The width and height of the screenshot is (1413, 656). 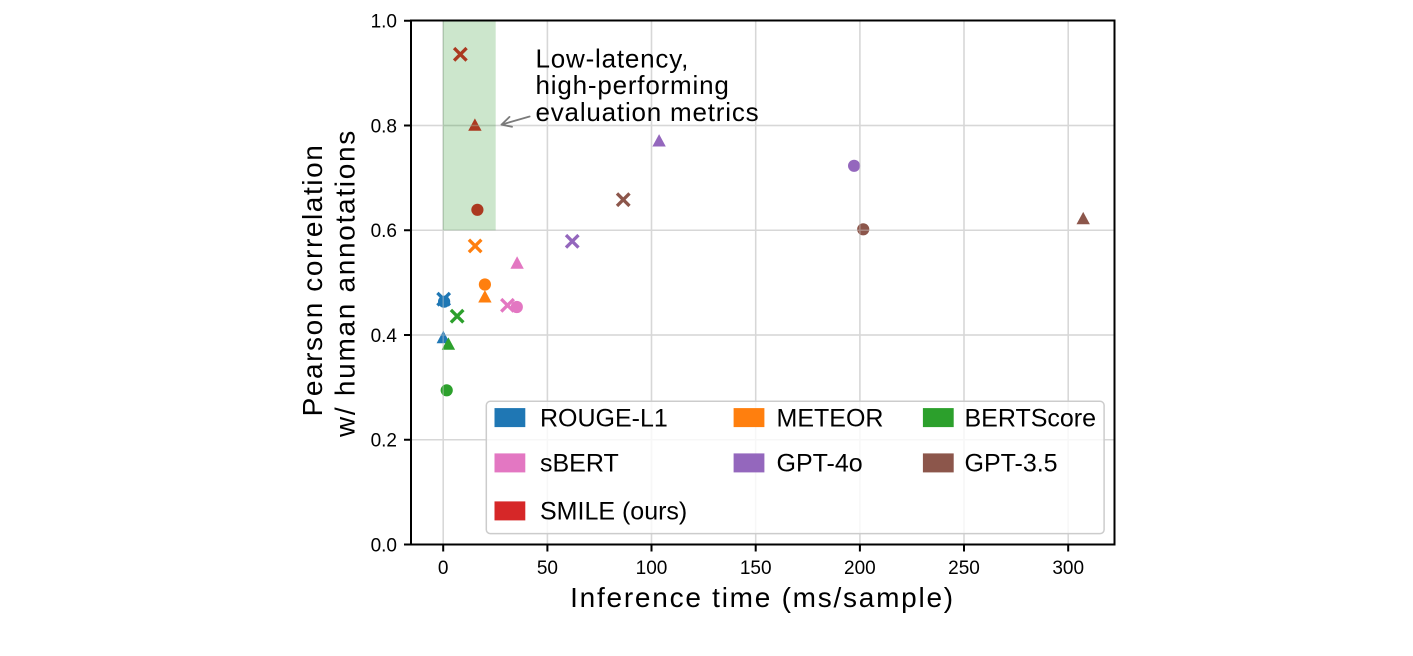 What do you see at coordinates (312, 280) in the screenshot?
I see `svg-text: Pearson correlation` at bounding box center [312, 280].